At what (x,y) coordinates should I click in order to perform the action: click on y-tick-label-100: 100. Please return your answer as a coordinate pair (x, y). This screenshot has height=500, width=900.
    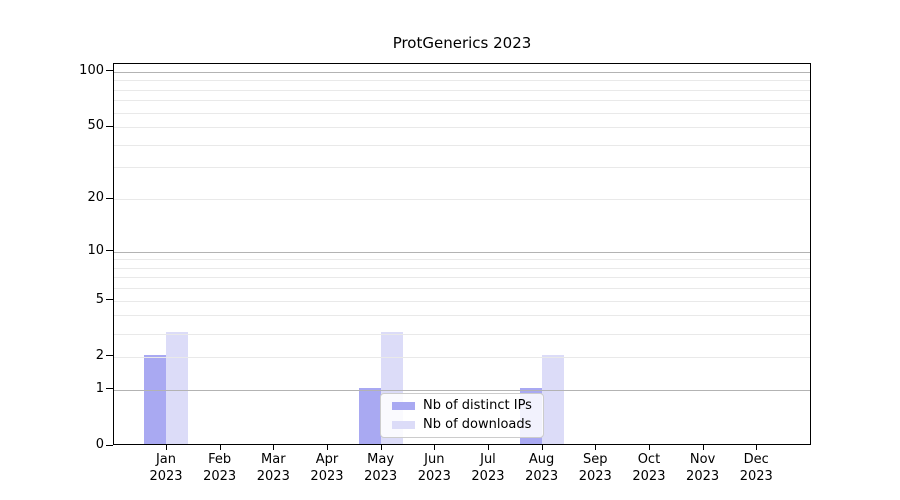
    Looking at the image, I should click on (91, 70).